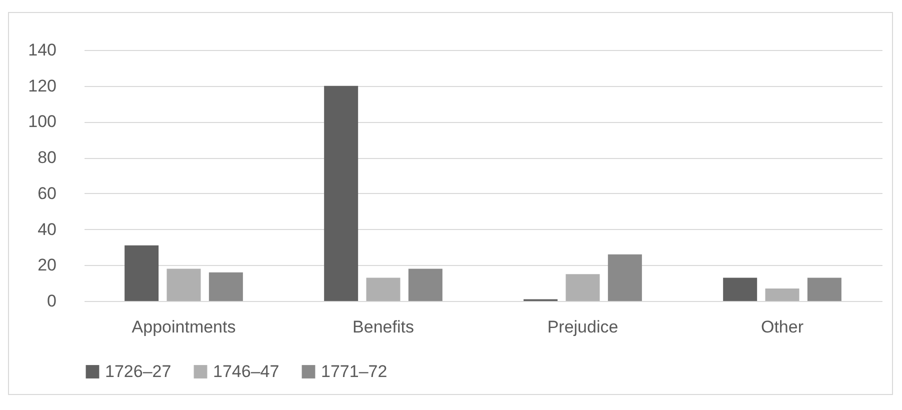 The width and height of the screenshot is (902, 410). What do you see at coordinates (184, 327) in the screenshot?
I see `x-tick-label: Appointments` at bounding box center [184, 327].